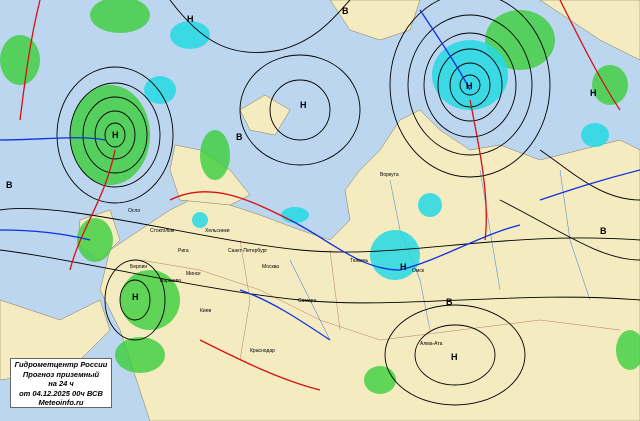 This screenshot has width=640, height=421. I want to click on city-label: Самара, so click(307, 301).